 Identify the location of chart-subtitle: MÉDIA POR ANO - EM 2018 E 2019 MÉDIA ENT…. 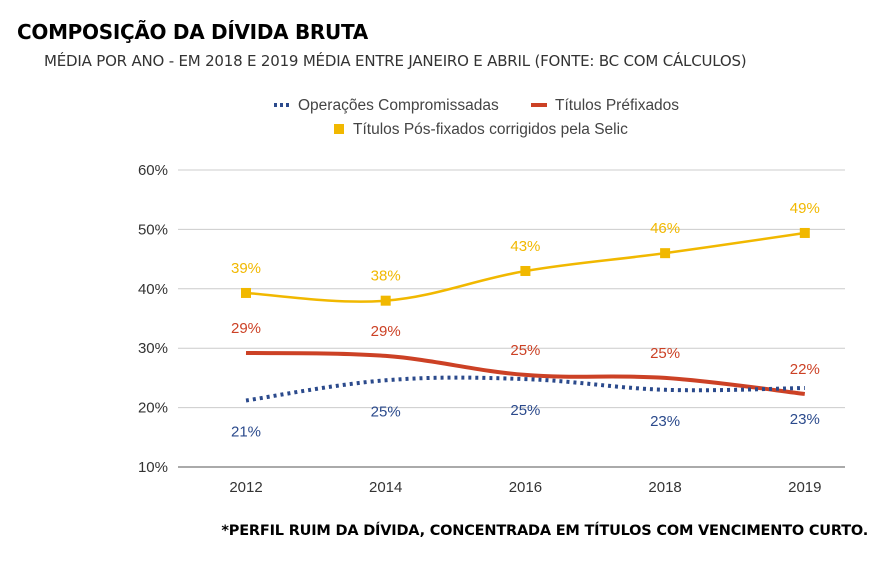
(395, 61).